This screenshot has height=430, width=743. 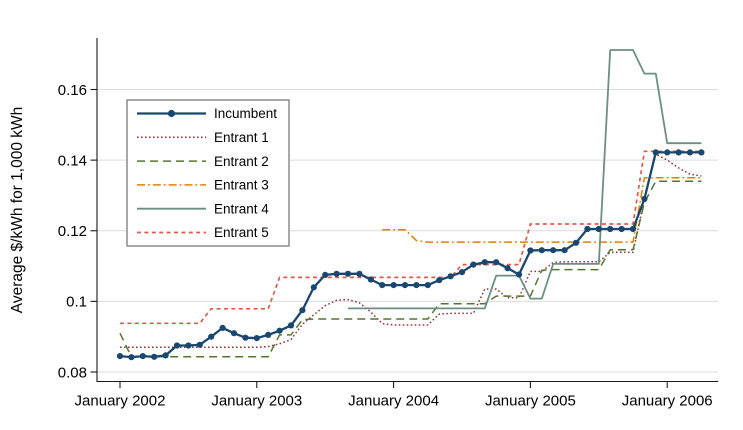 What do you see at coordinates (17, 210) in the screenshot?
I see `y-axis-title: Average $/kWh for 1,000 kWh` at bounding box center [17, 210].